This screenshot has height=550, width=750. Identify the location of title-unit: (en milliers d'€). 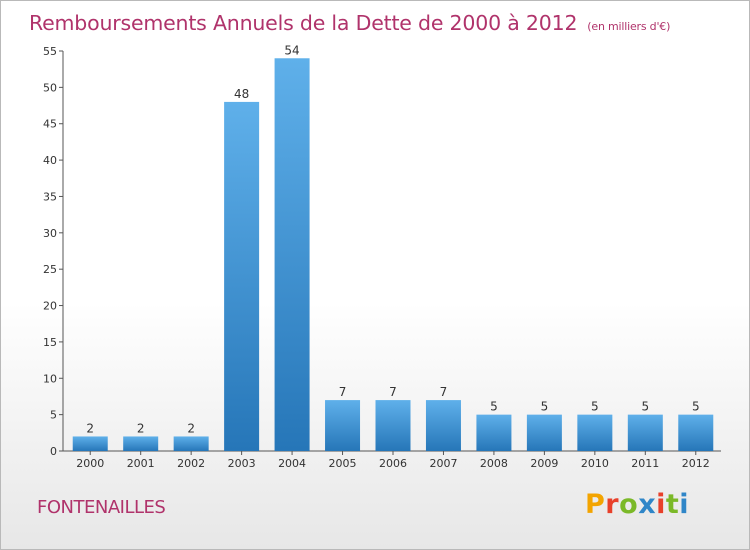
(629, 26).